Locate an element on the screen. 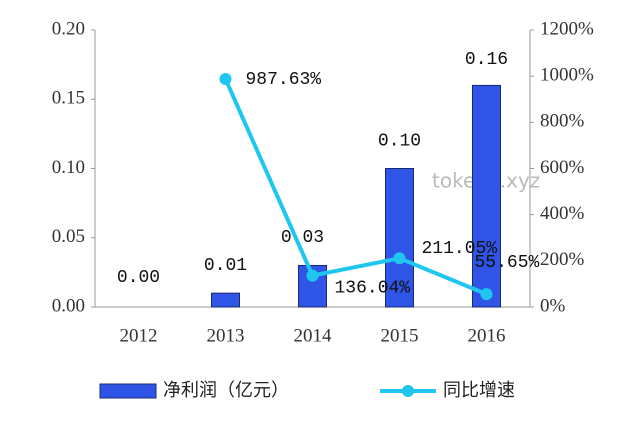 The image size is (640, 431). x-tick-label: 2012 is located at coordinates (139, 335).